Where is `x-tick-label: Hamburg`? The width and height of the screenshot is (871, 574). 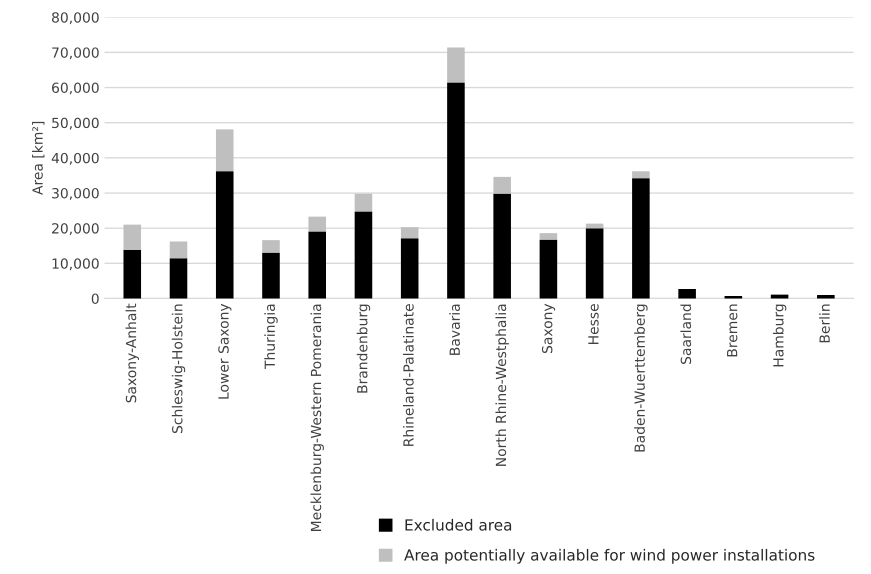
x-tick-label: Hamburg is located at coordinates (779, 335).